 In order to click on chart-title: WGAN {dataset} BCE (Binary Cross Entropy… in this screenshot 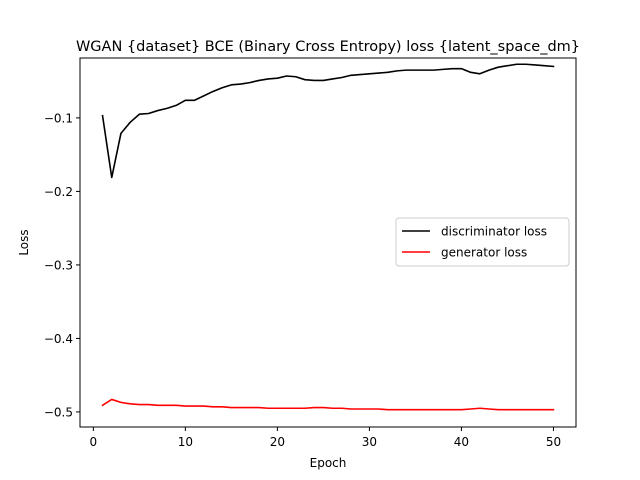, I will do `click(328, 47)`.